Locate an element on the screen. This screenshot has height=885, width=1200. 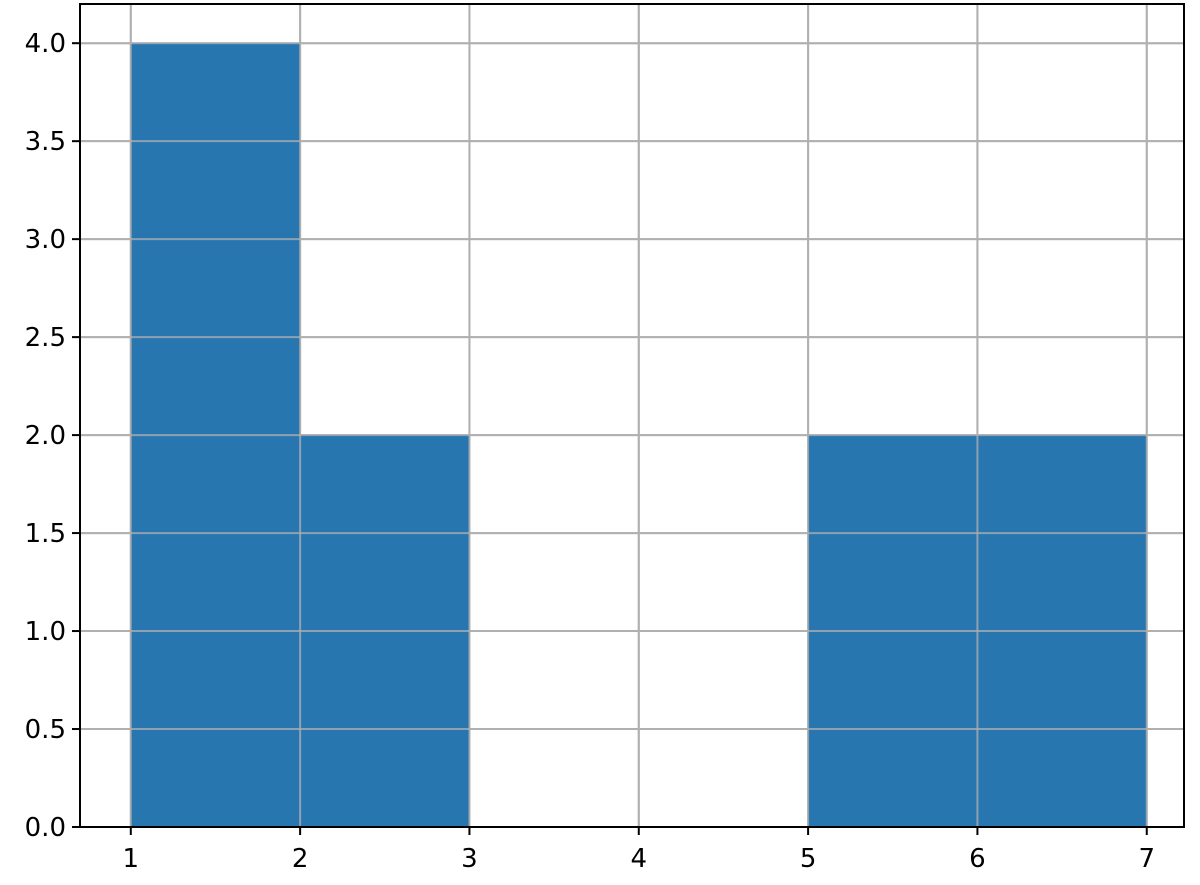
x-tick-label: 5 is located at coordinates (808, 859).